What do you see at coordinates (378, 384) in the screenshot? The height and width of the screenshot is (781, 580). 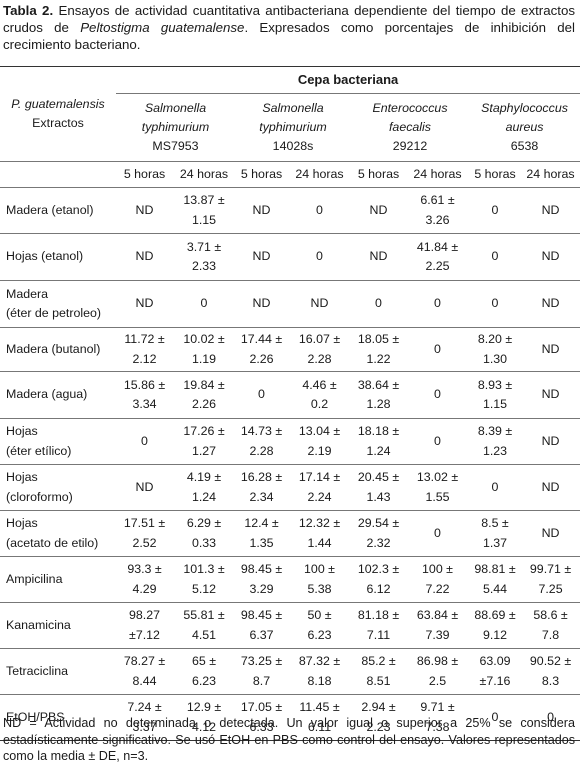 I see `cell-value: 38.64 ±` at bounding box center [378, 384].